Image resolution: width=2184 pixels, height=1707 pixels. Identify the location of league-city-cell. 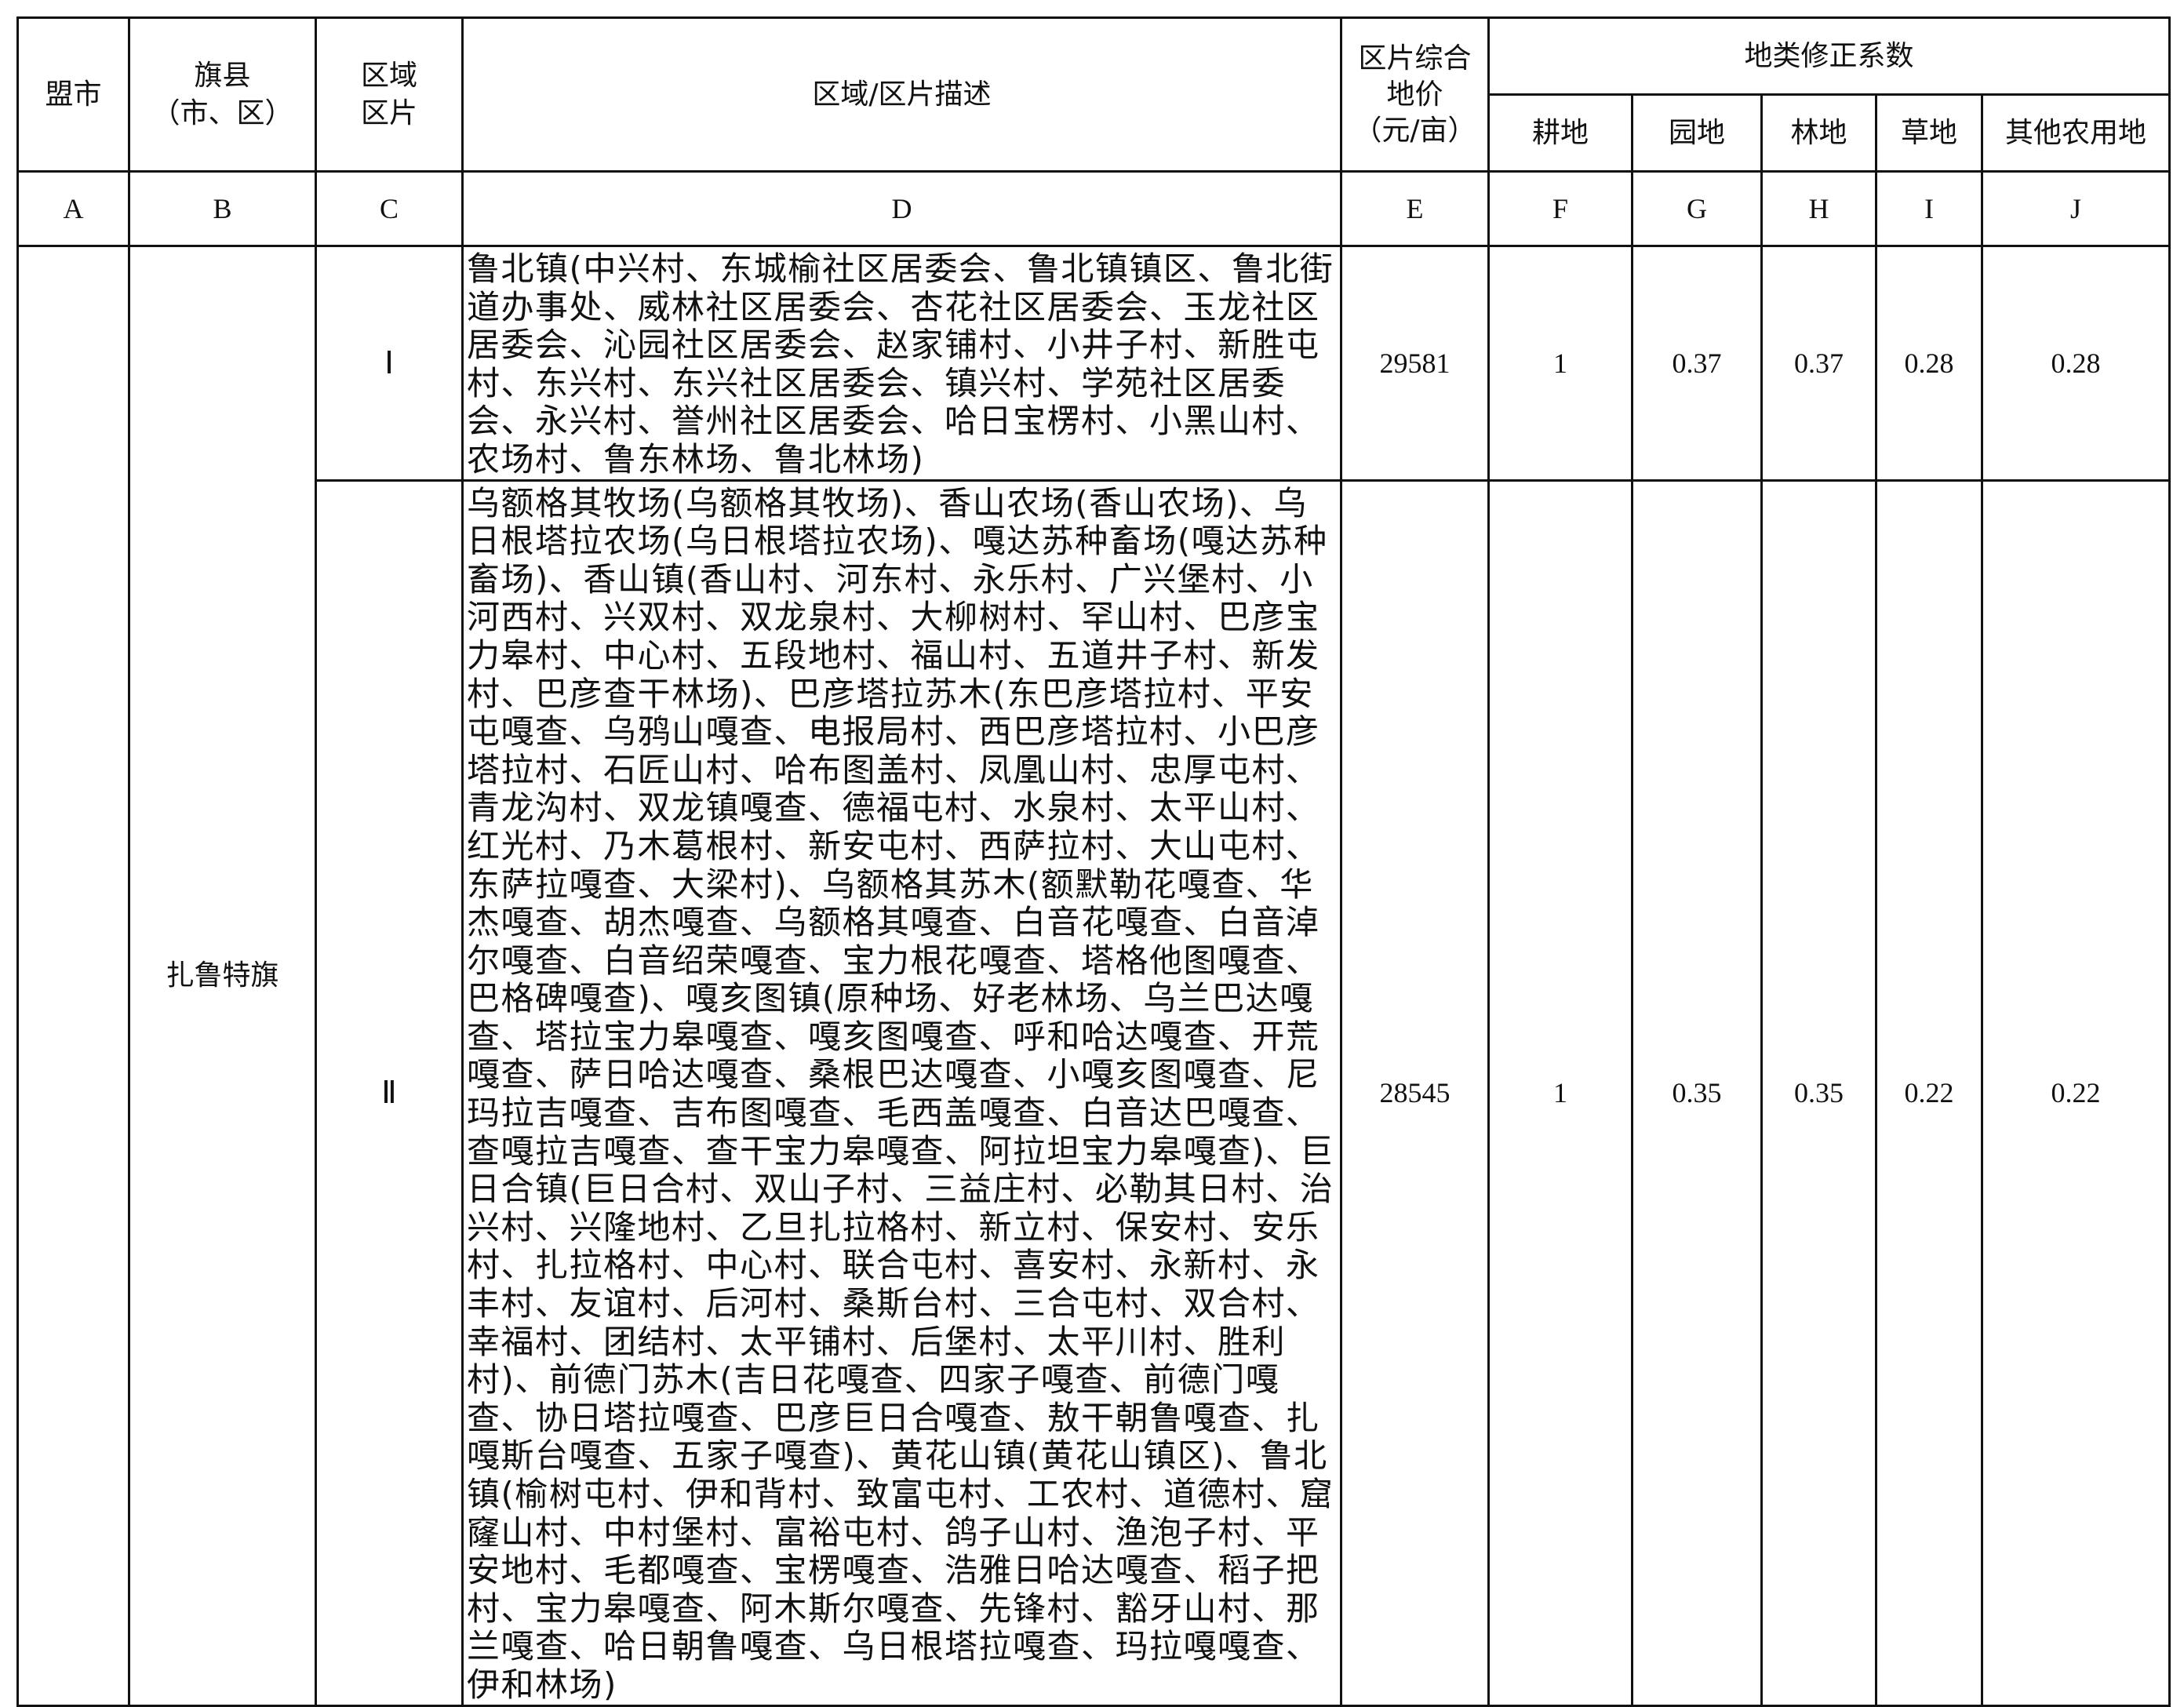
(73, 976).